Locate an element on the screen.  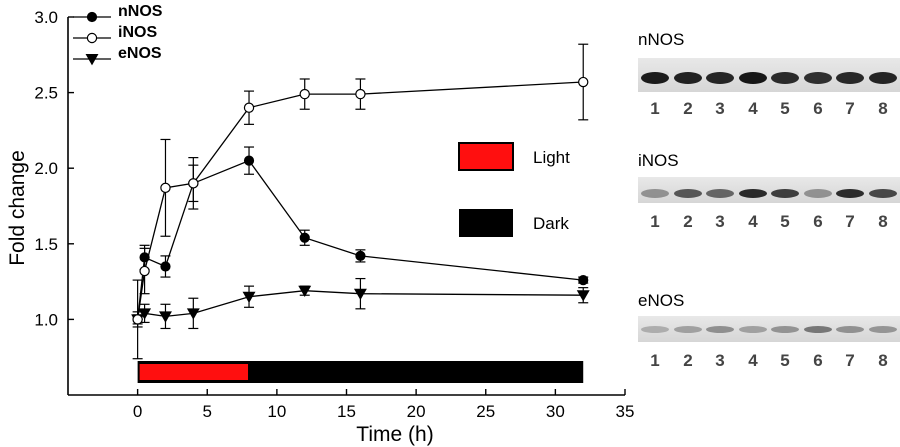
series-eNOS is located at coordinates (360, 303).